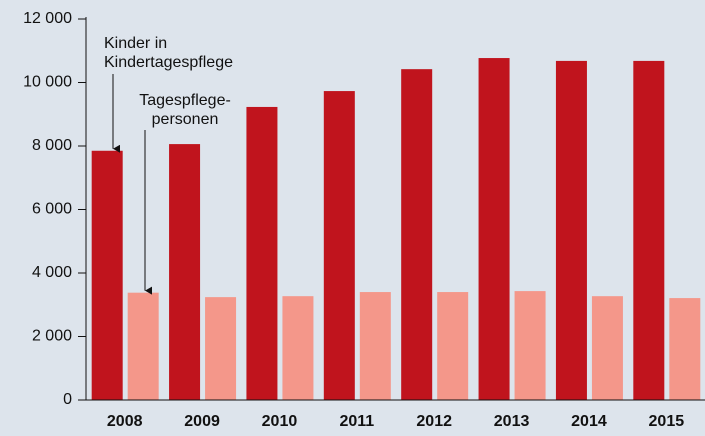  Describe the element at coordinates (512, 421) in the screenshot. I see `x-tick-label: 2013` at that location.